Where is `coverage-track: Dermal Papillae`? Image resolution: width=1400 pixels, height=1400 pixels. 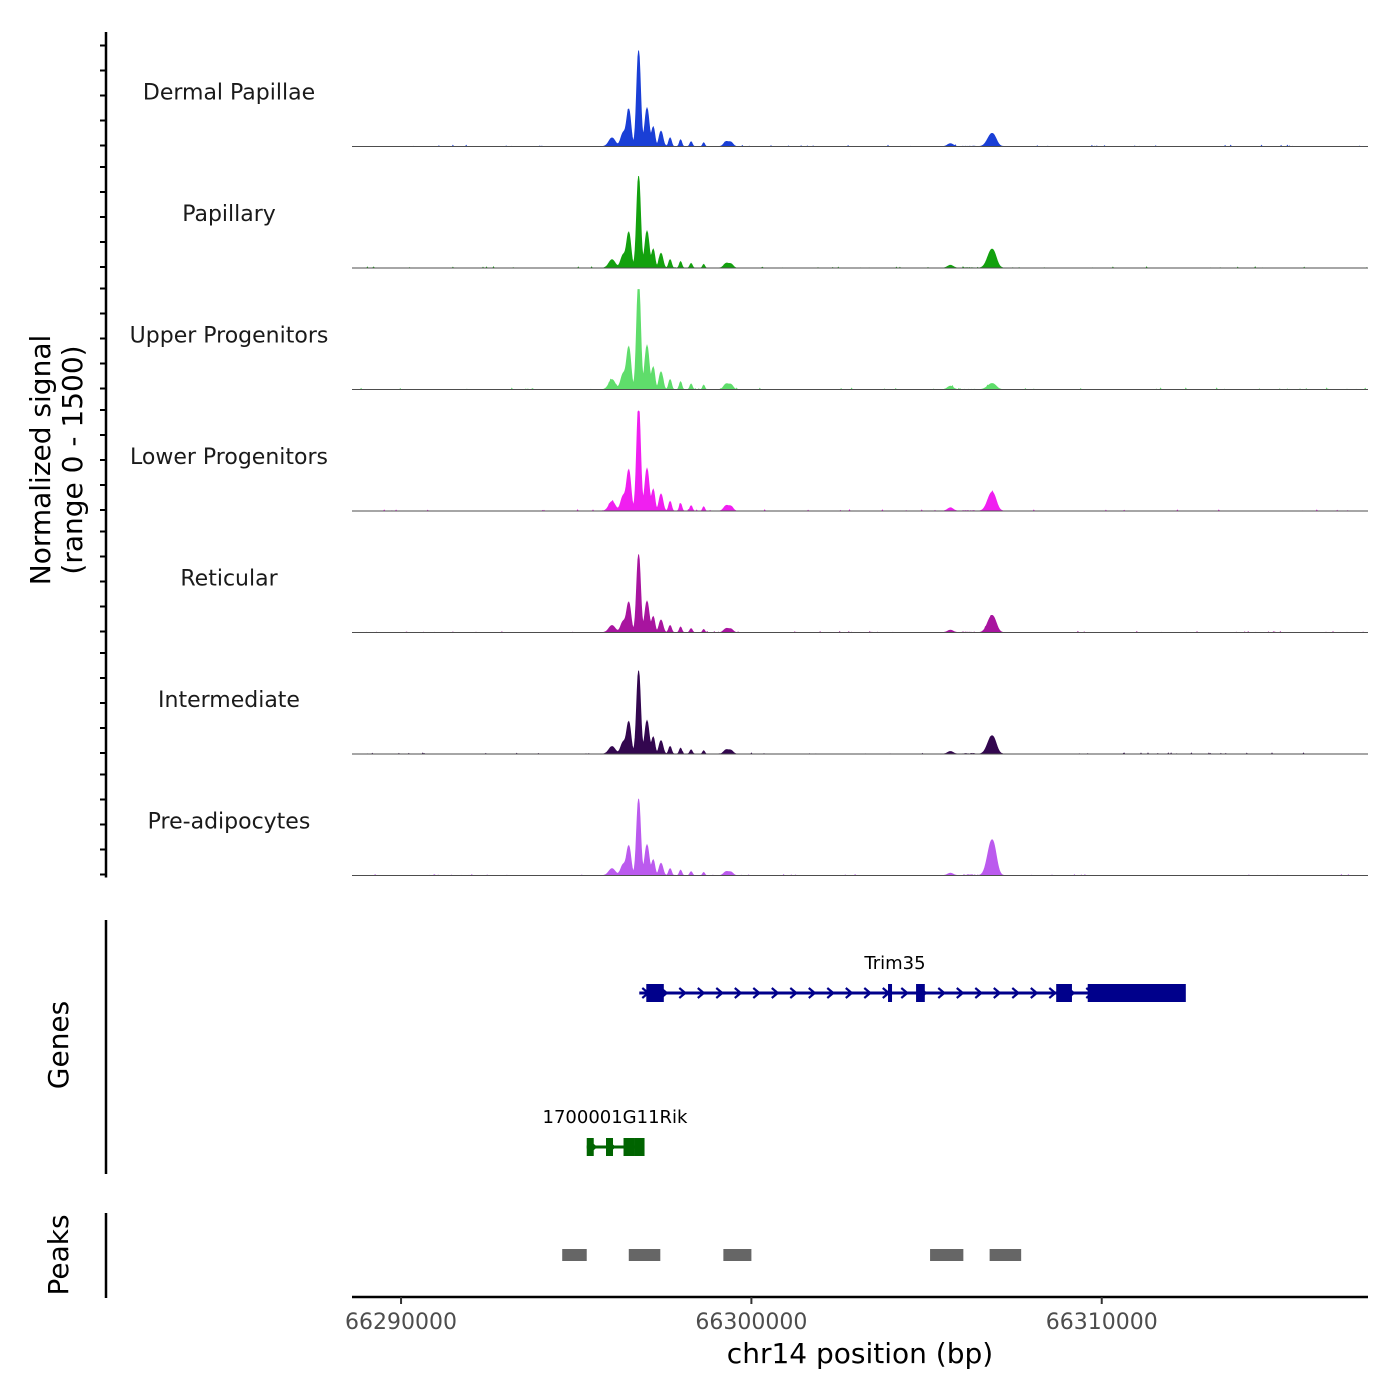
coverage-track: Dermal Papillae is located at coordinates (755, 98).